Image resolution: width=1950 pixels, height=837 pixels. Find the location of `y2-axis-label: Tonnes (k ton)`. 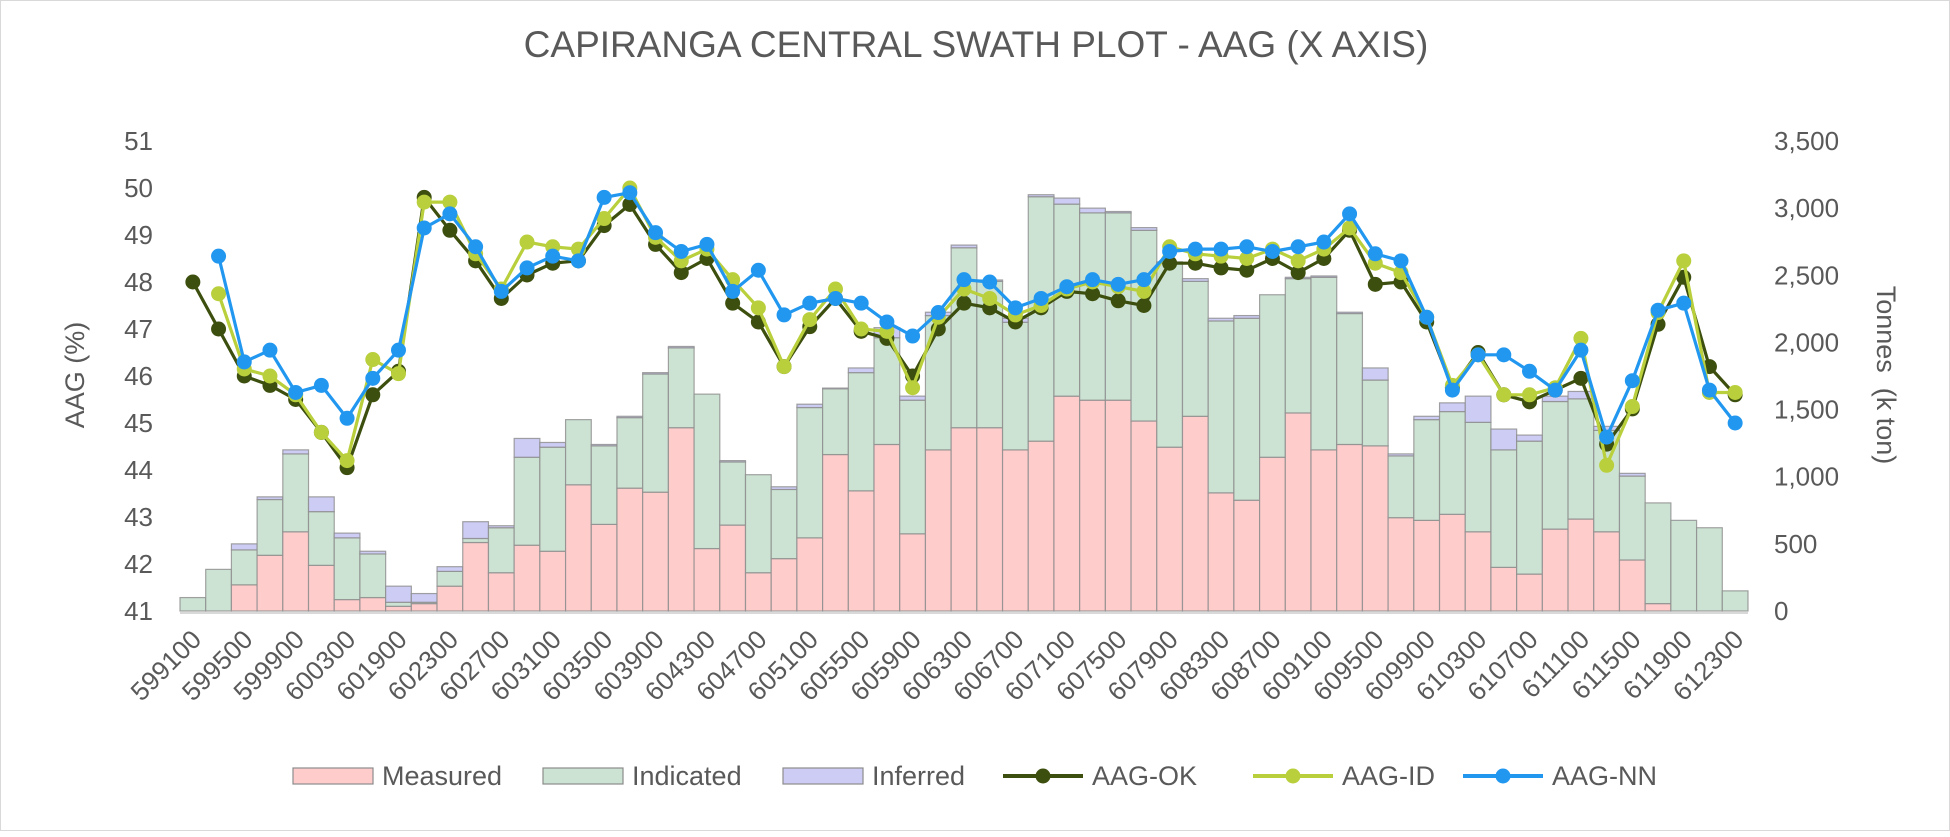

y2-axis-label: Tonnes (k ton) is located at coordinates (1886, 375).